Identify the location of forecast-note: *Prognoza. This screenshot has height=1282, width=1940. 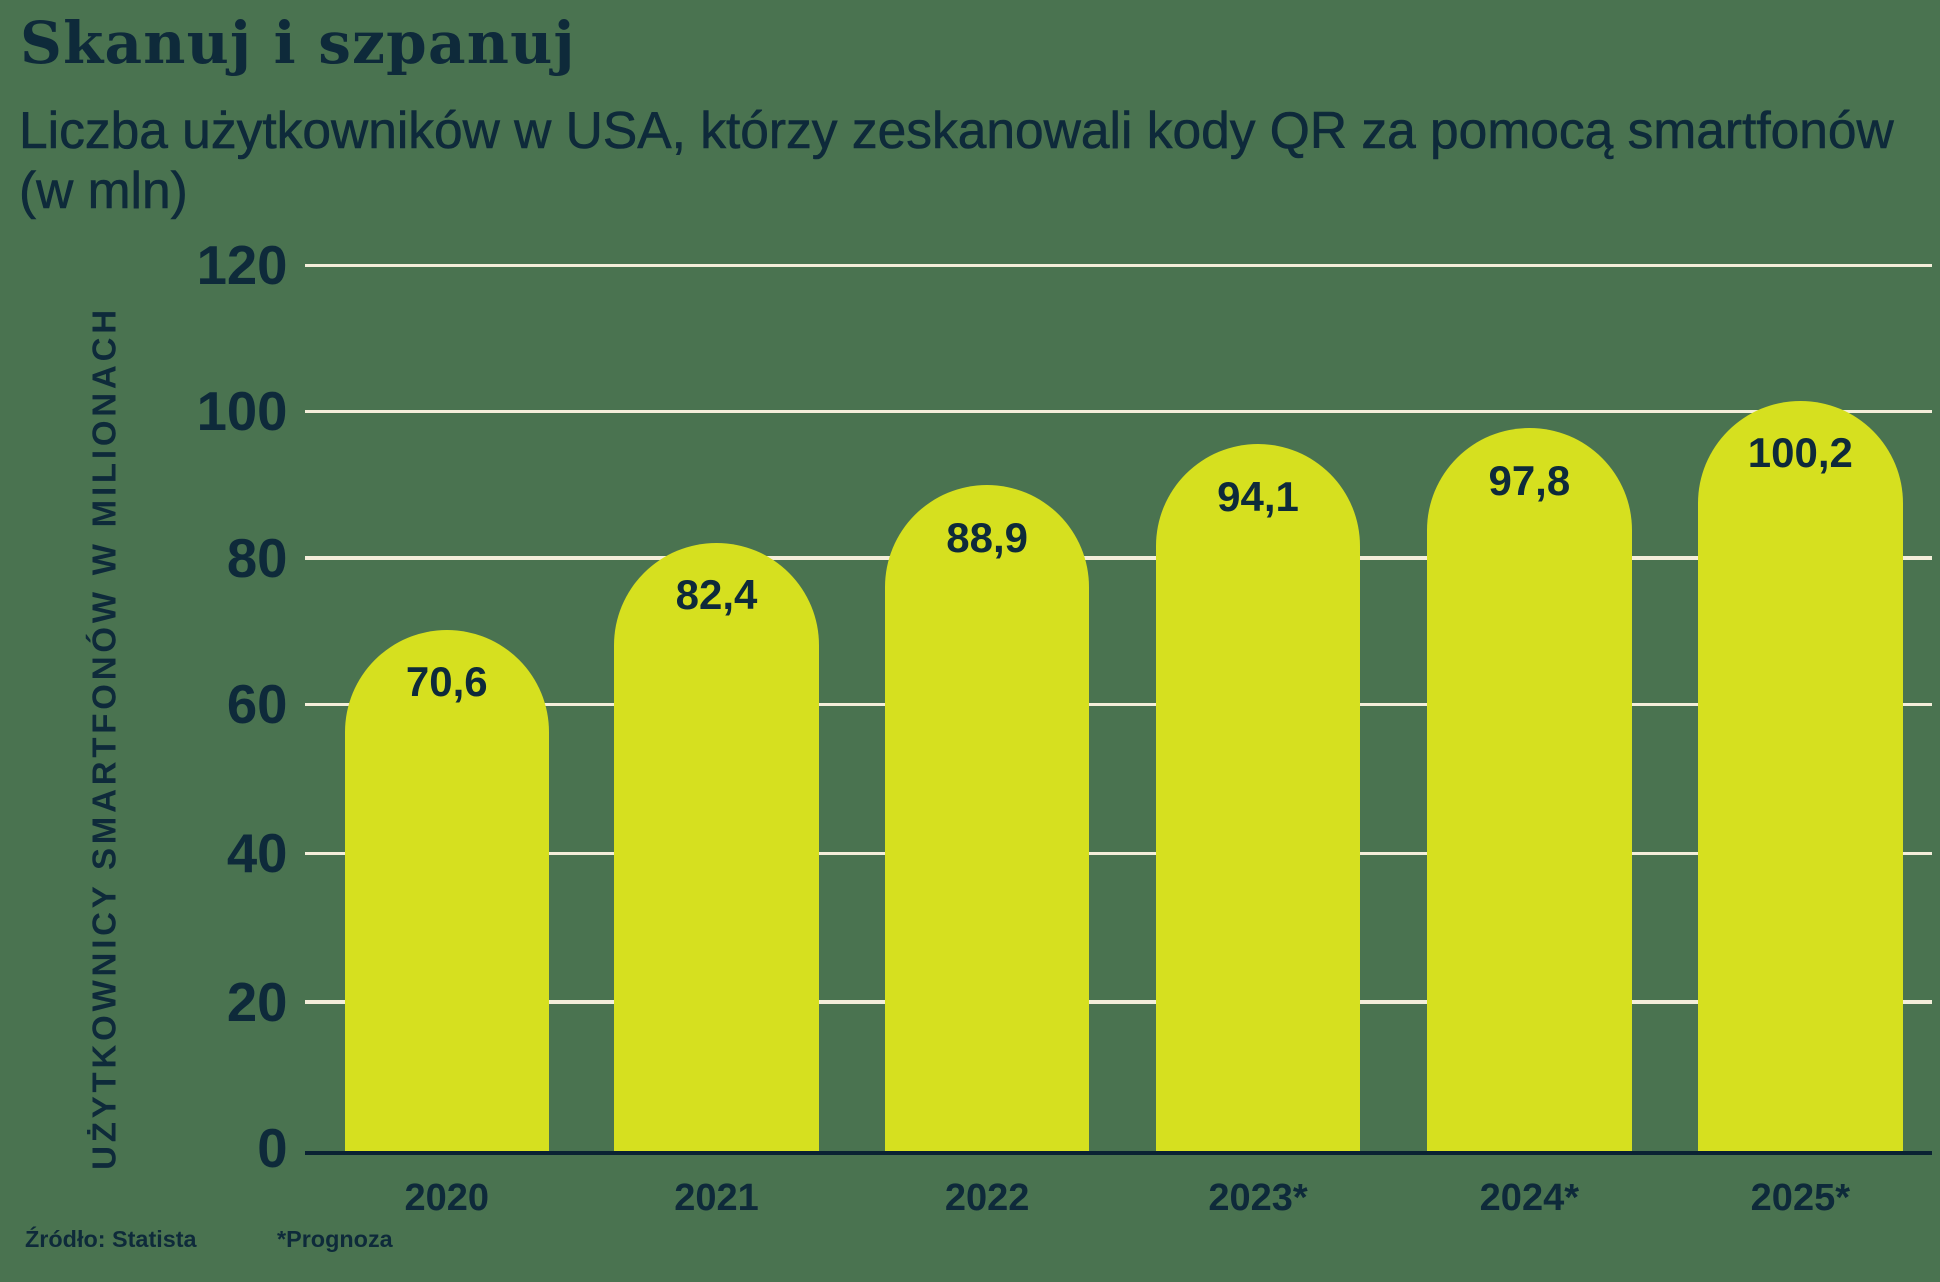
(335, 1239).